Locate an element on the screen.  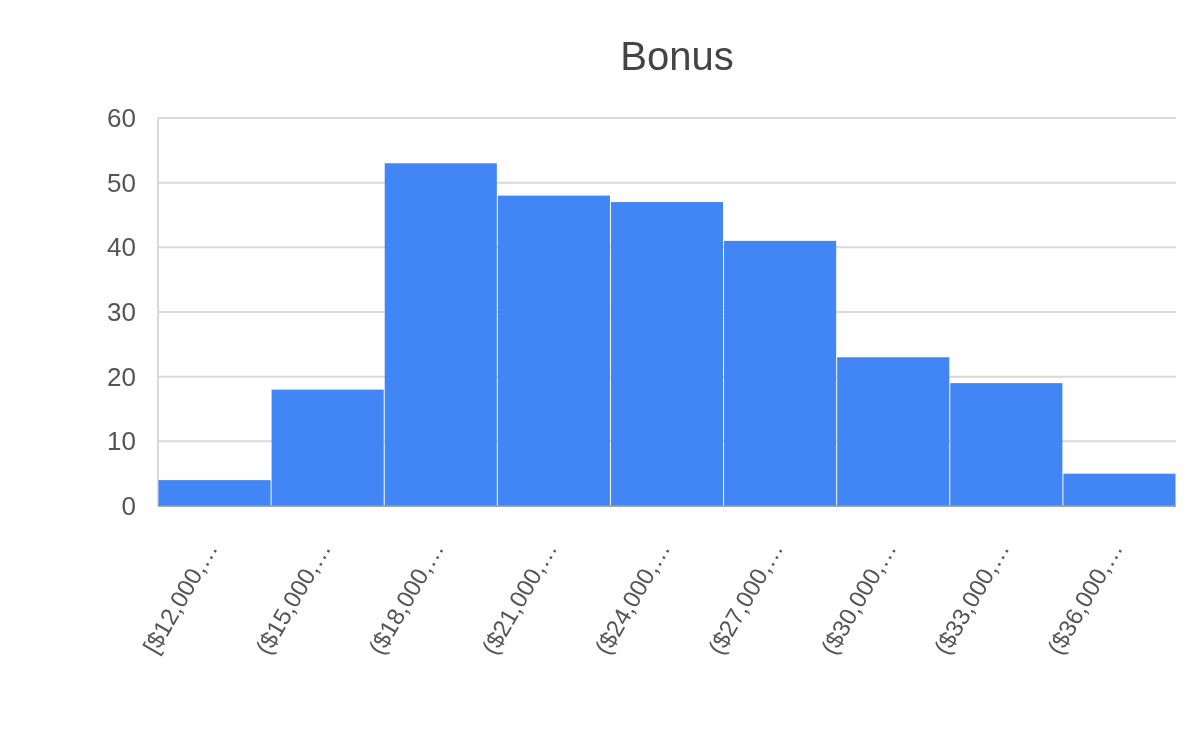
y-tick-label: 0 is located at coordinates (128, 506).